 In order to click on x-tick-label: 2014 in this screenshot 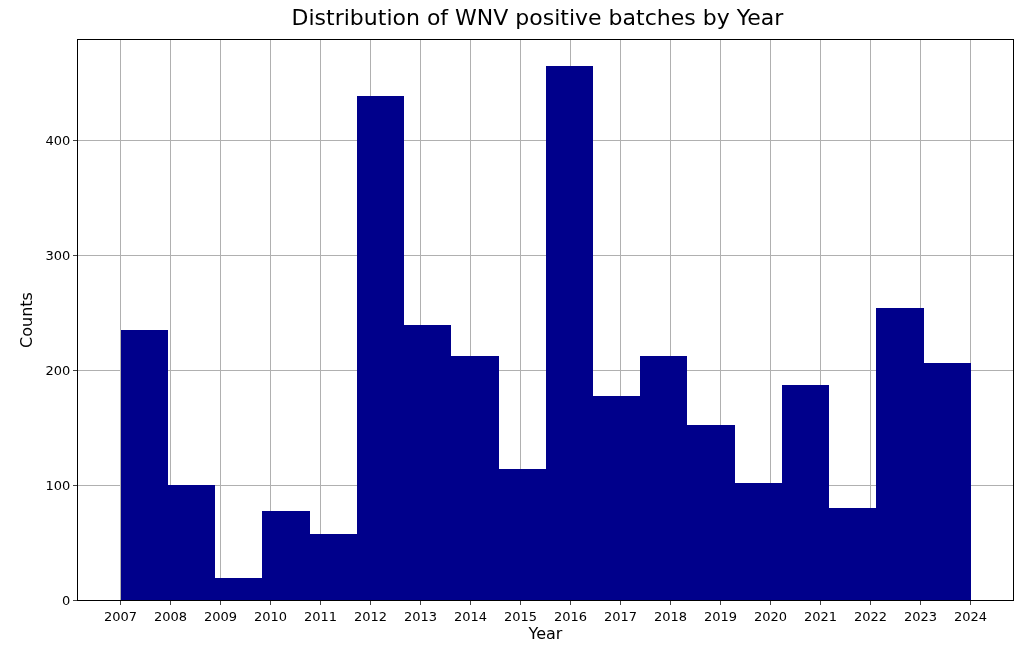, I will do `click(470, 616)`.